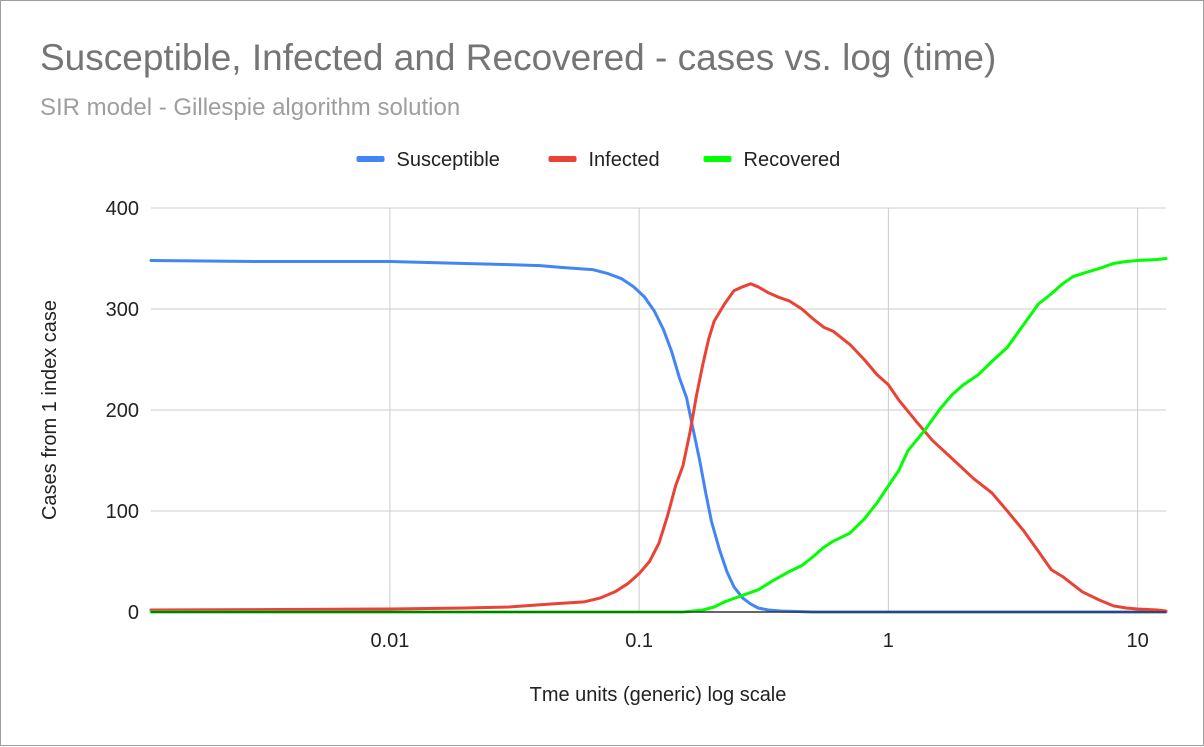 Image resolution: width=1204 pixels, height=747 pixels. What do you see at coordinates (792, 160) in the screenshot?
I see `legend-label: Recovered` at bounding box center [792, 160].